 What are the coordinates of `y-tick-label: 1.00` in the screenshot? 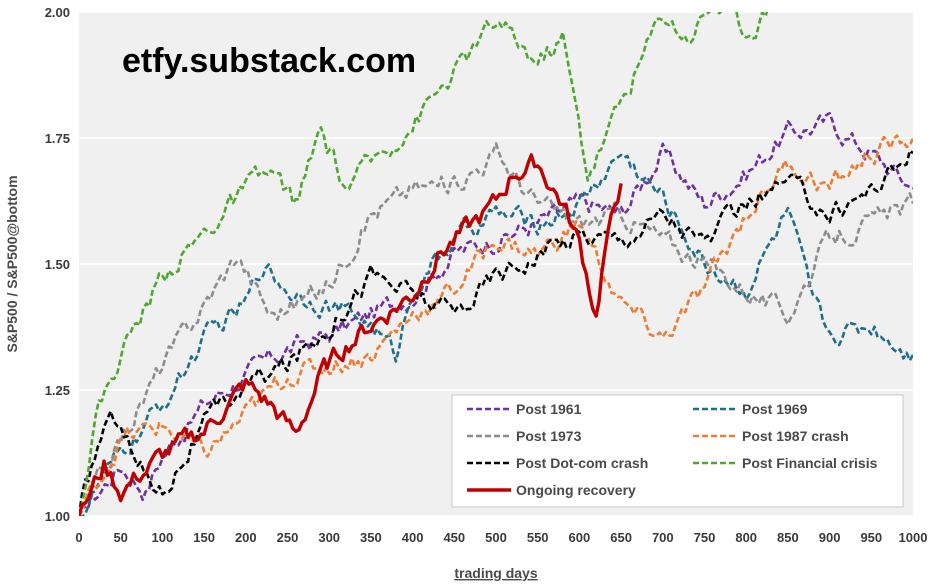 It's located at (57, 516).